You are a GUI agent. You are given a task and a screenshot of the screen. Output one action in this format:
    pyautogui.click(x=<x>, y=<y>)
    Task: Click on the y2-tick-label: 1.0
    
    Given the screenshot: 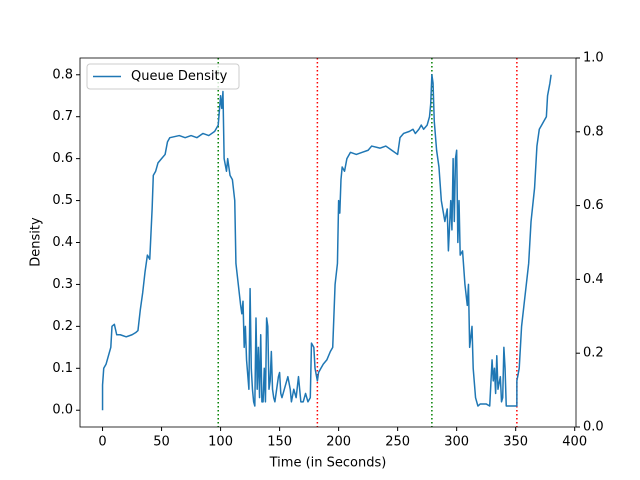 What is the action you would take?
    pyautogui.click(x=593, y=58)
    